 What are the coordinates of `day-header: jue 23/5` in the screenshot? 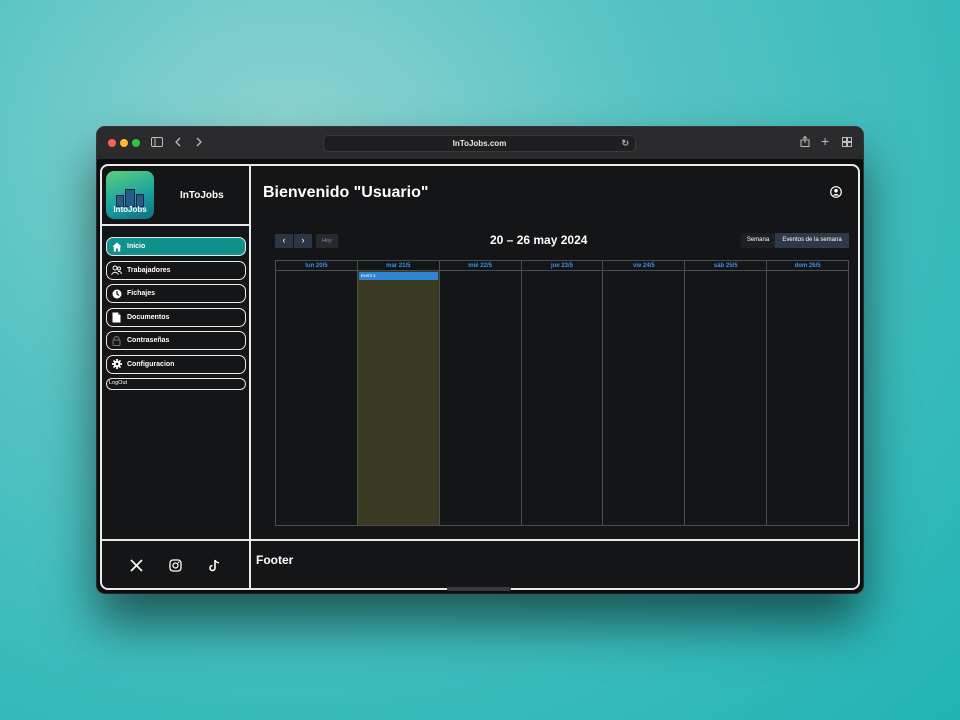 It's located at (562, 266).